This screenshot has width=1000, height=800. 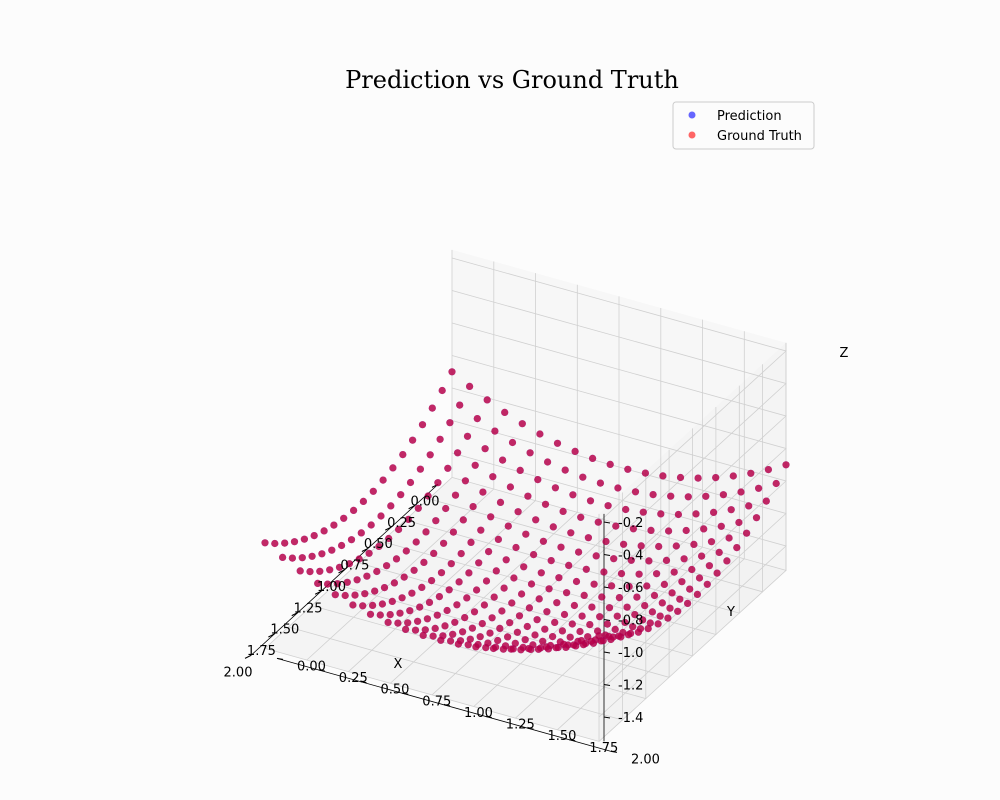 What do you see at coordinates (630, 718) in the screenshot?
I see `z-tick-label: -1.4` at bounding box center [630, 718].